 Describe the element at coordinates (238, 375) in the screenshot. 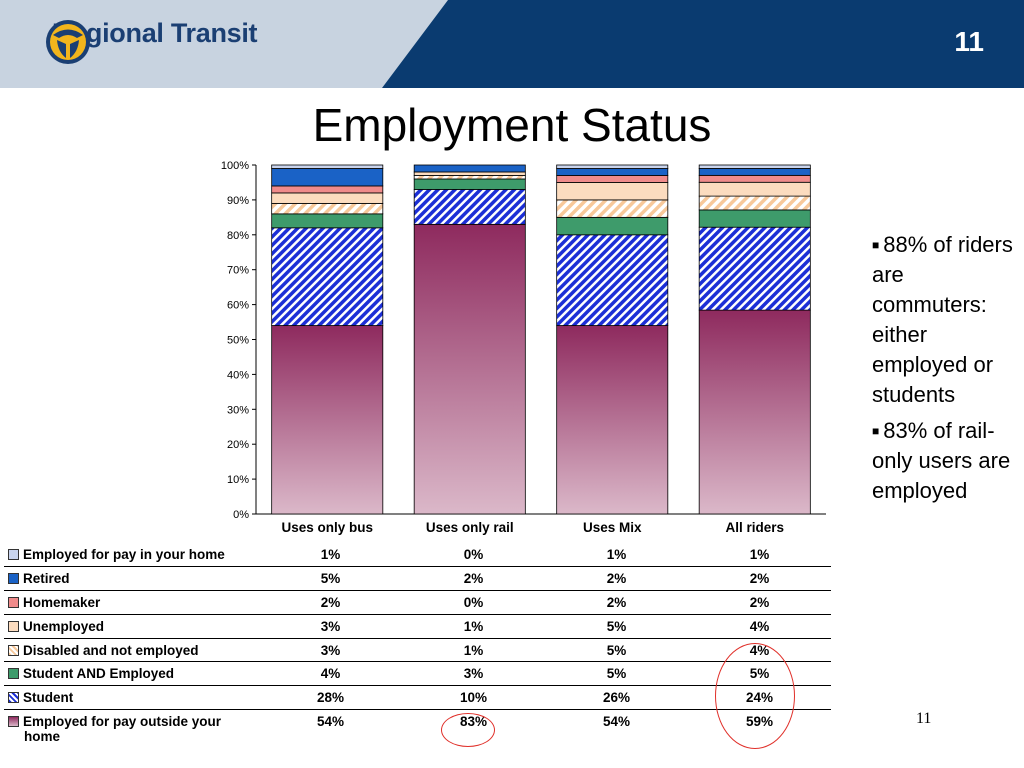

I see `y-tick-label: 40%` at that location.